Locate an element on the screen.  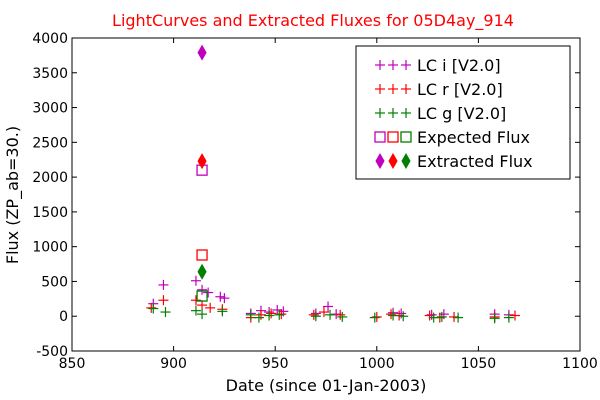
legend-entry: LC i [V2.0] is located at coordinates (438, 65).